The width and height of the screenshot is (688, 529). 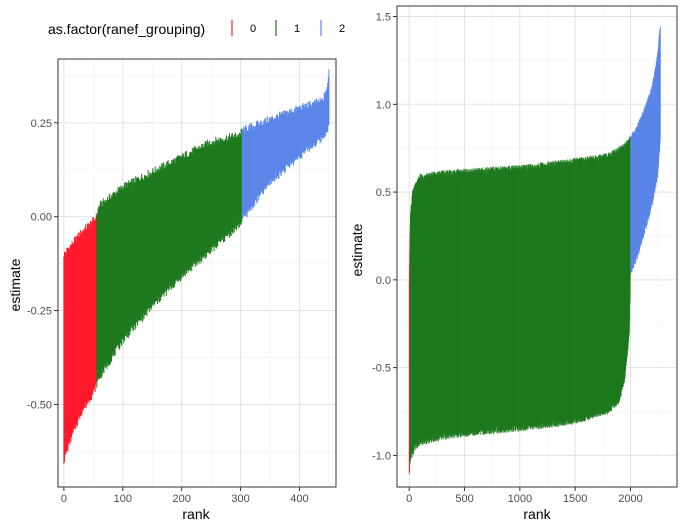 What do you see at coordinates (630, 499) in the screenshot?
I see `right-x-tick-label: 2000` at bounding box center [630, 499].